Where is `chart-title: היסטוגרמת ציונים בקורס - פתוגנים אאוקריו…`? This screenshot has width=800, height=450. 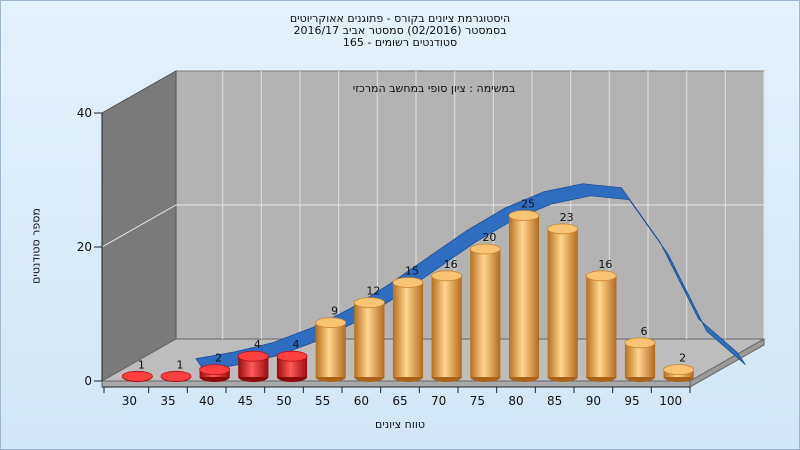 chart-title: היסטוגרמת ציונים בקורס - פתוגנים אאוקריו… is located at coordinates (400, 18).